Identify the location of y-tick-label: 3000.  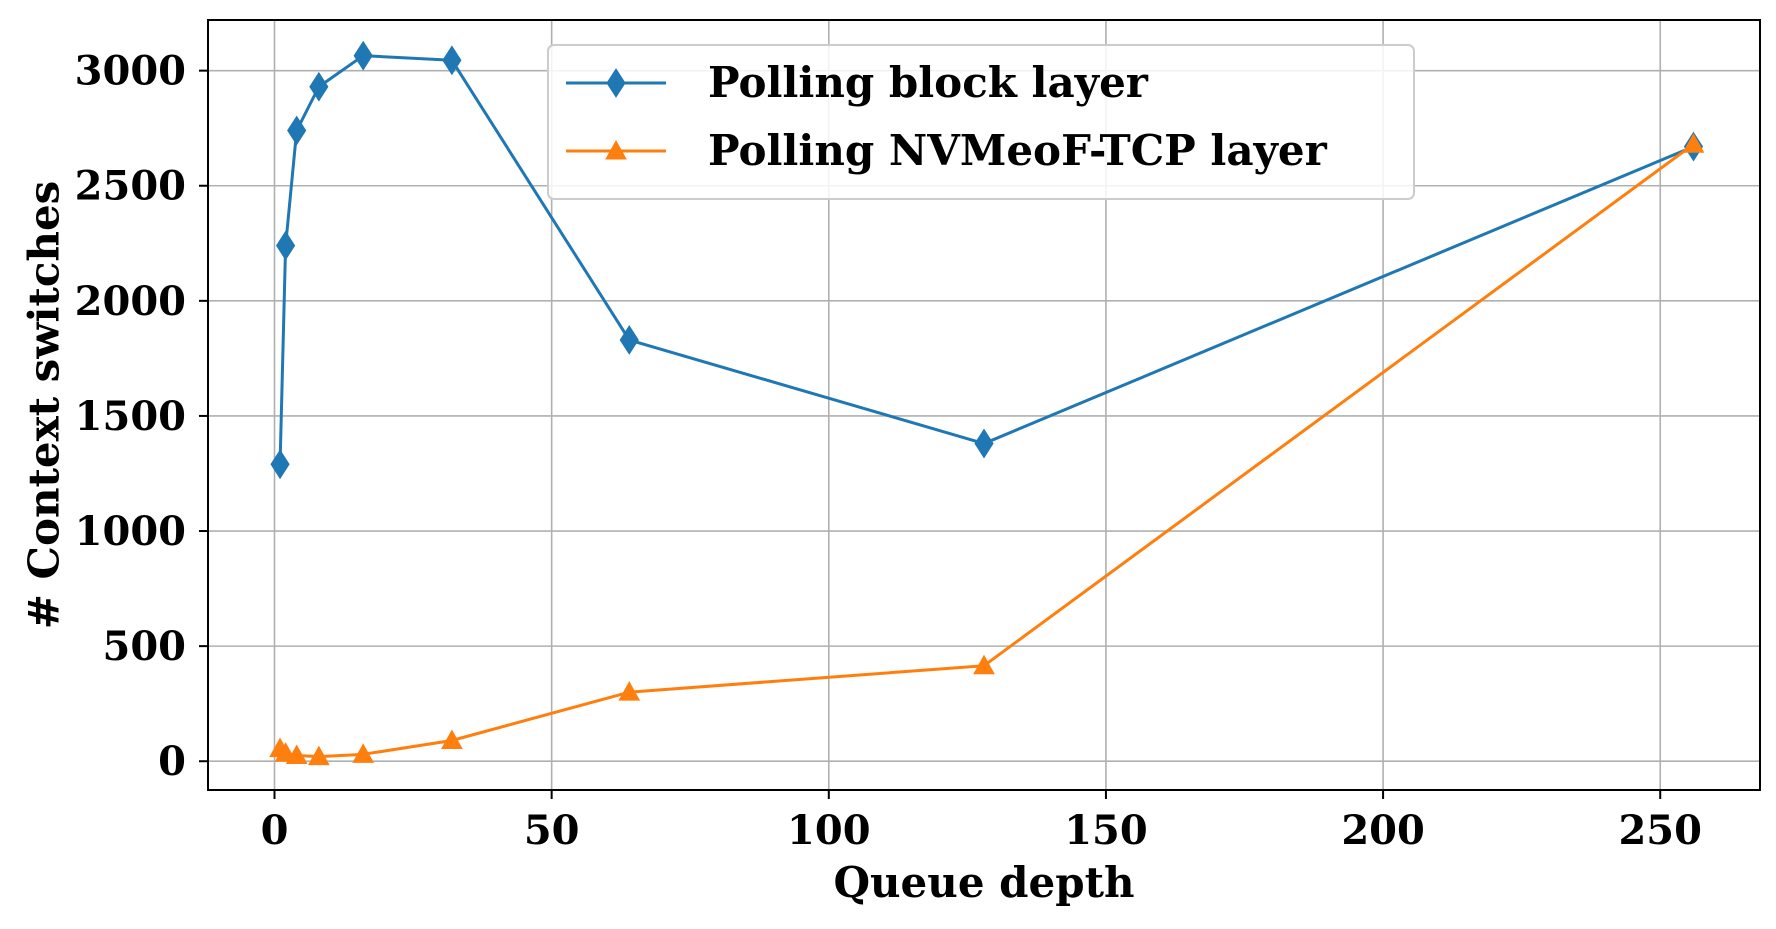
(130, 71).